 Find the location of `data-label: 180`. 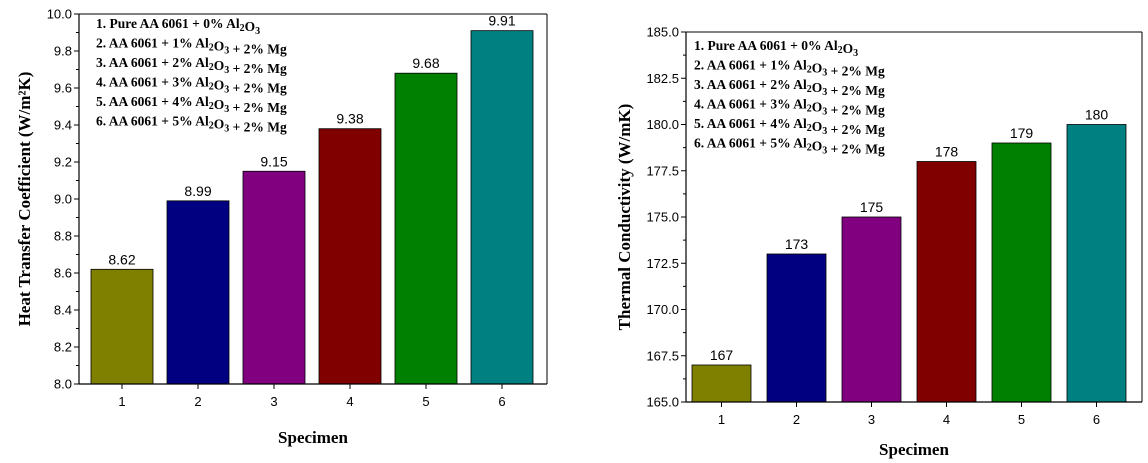

data-label: 180 is located at coordinates (1097, 115).